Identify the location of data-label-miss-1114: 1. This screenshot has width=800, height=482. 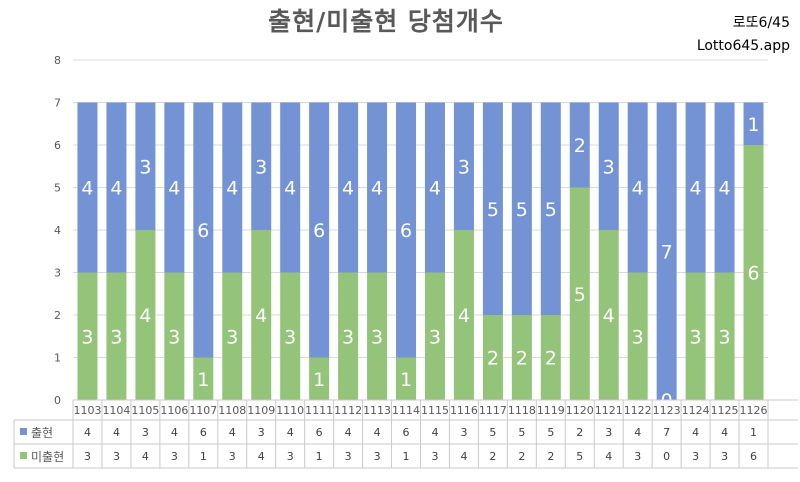
(406, 380).